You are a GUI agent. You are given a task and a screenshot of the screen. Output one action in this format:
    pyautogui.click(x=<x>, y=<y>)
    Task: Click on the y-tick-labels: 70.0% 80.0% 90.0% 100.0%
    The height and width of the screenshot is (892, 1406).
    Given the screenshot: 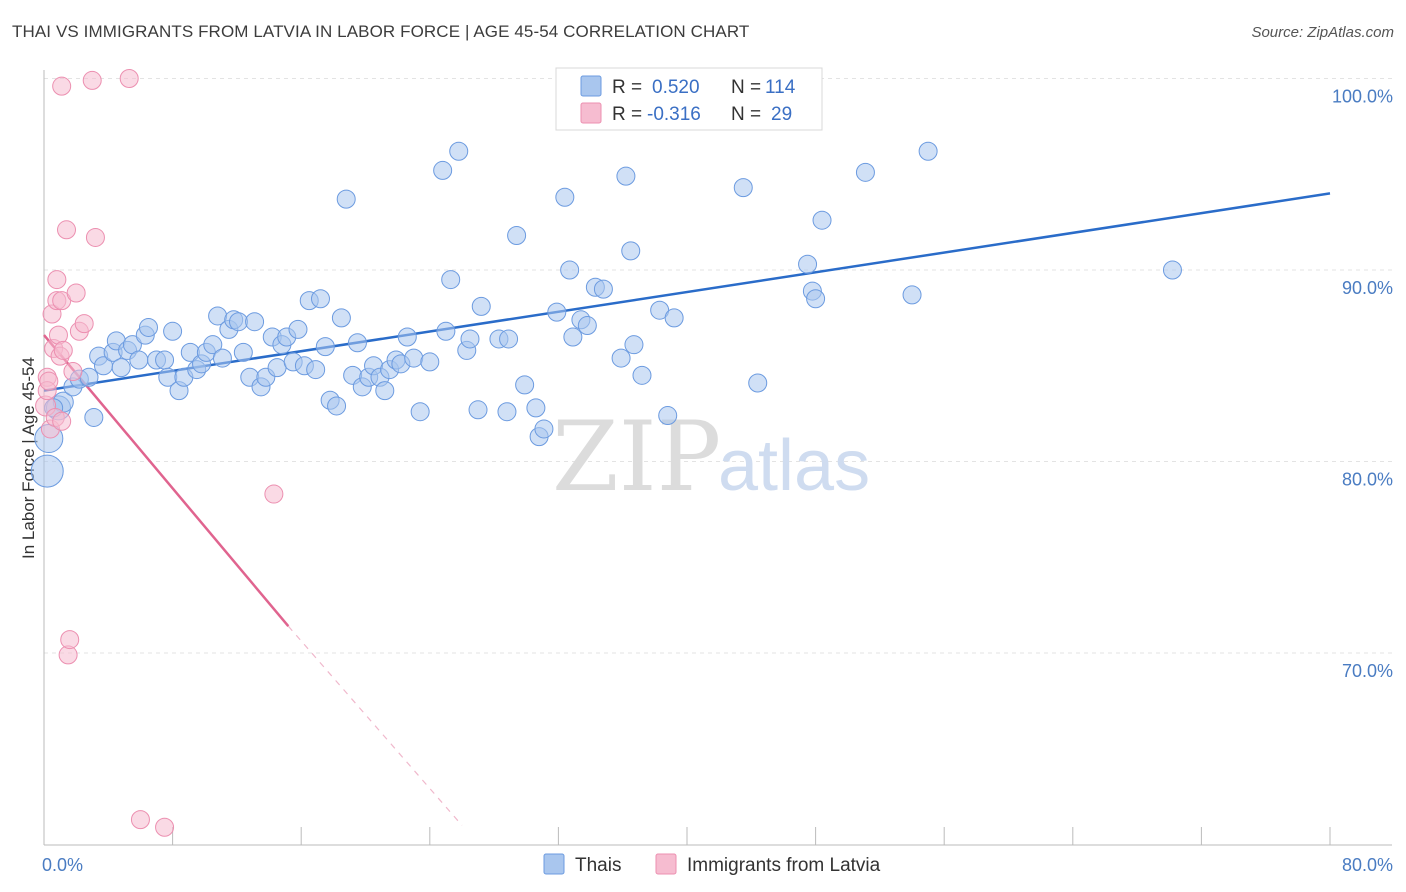 What is the action you would take?
    pyautogui.click(x=1362, y=384)
    